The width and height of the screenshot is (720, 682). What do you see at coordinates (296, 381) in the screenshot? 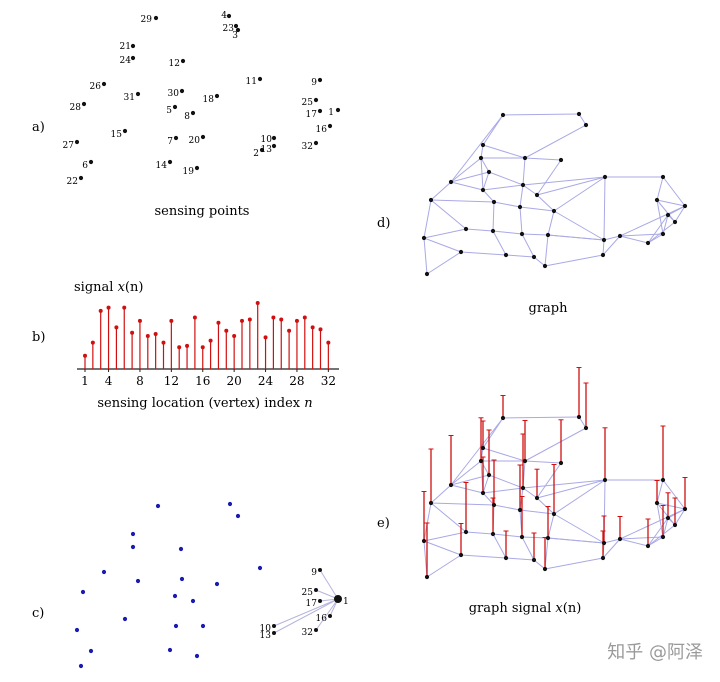
I see `x-tick-label-28: 28` at bounding box center [296, 381].